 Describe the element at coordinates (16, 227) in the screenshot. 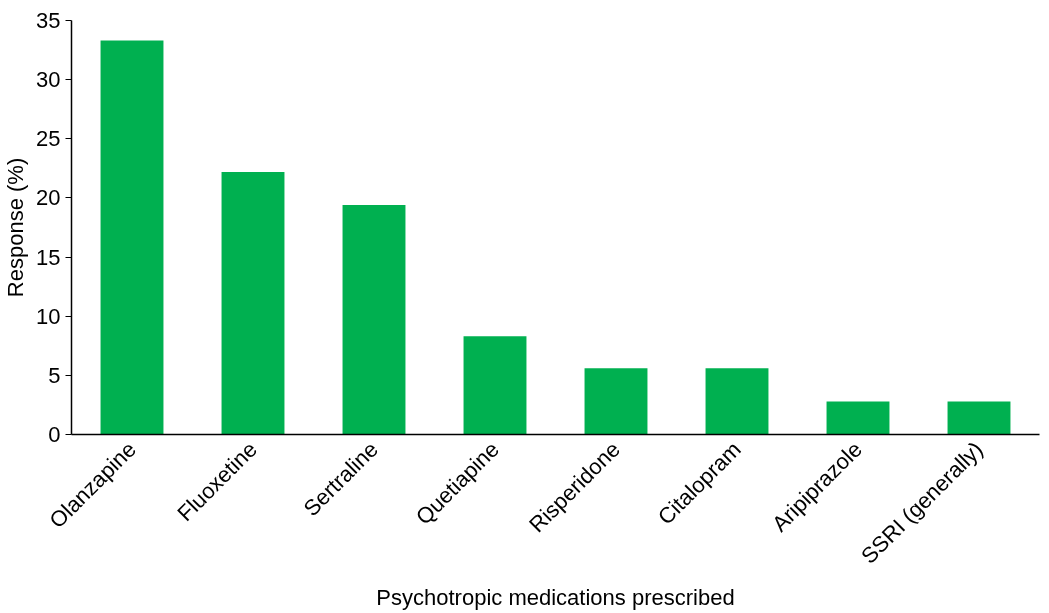

I see `y-axis-title: Response (%)` at that location.